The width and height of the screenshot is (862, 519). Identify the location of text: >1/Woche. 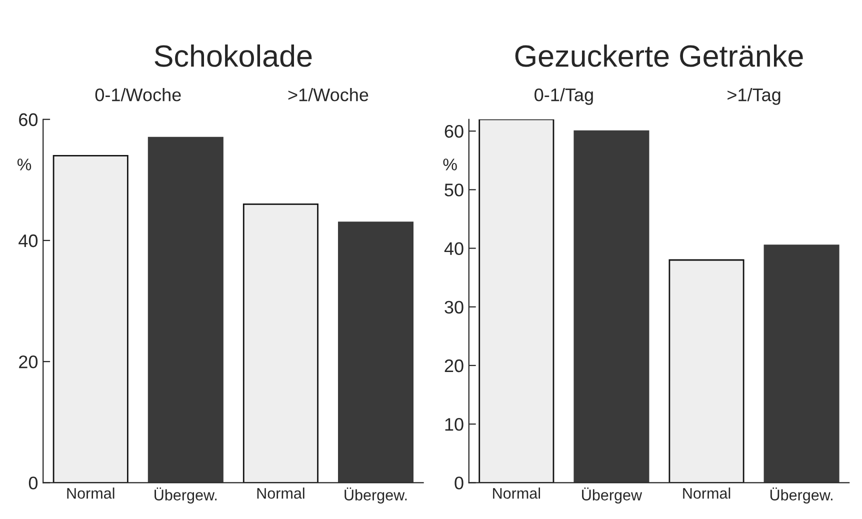
(328, 95).